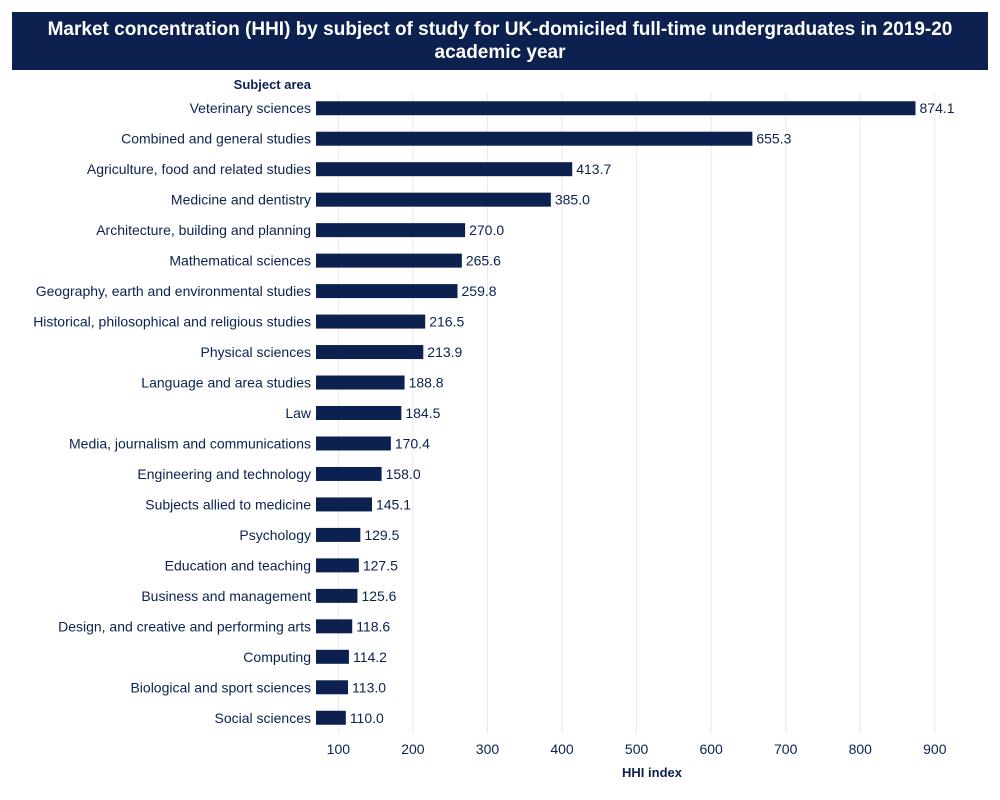  Describe the element at coordinates (380, 565) in the screenshot. I see `data-label: 127.5` at that location.